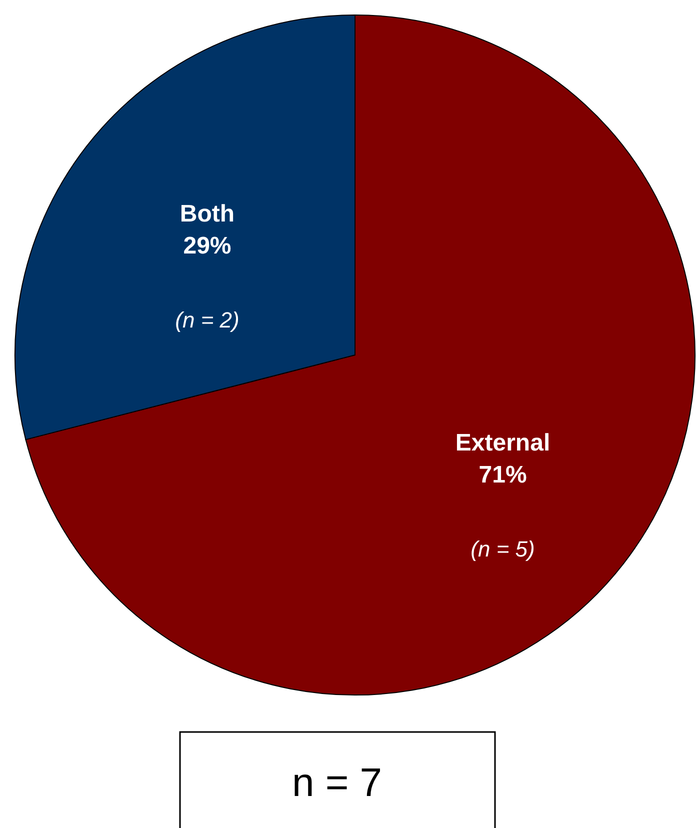  I want to click on slice-label: External, so click(502, 443).